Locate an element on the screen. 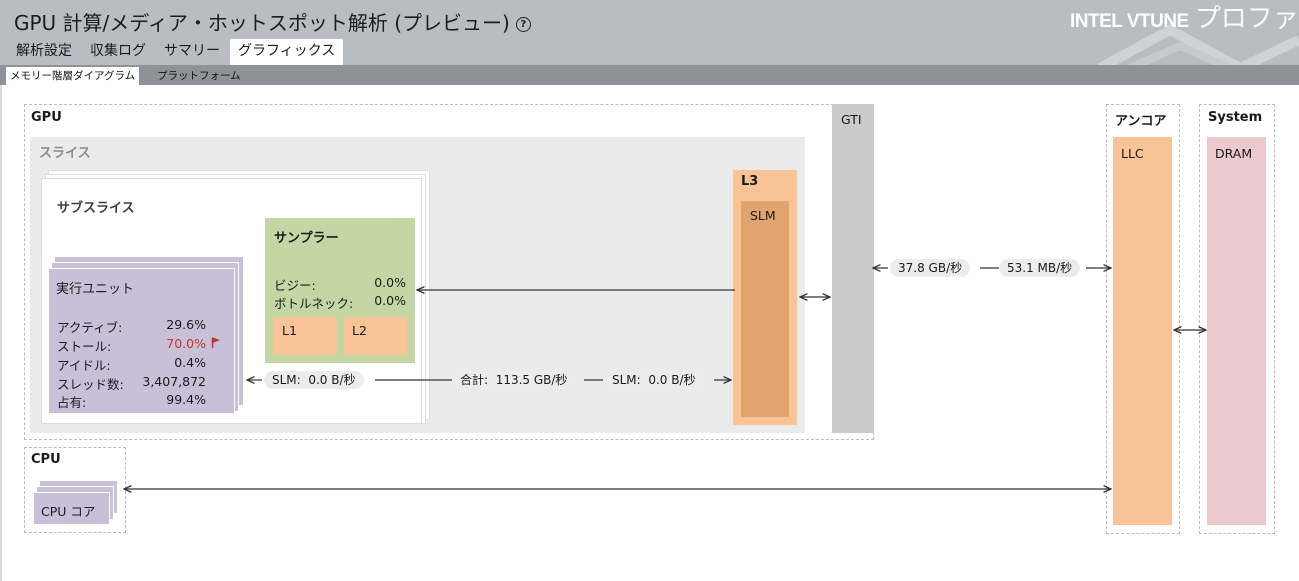 Image resolution: width=1299 pixels, height=581 pixels. eu-occupancy-label: 占有: is located at coordinates (72, 402).